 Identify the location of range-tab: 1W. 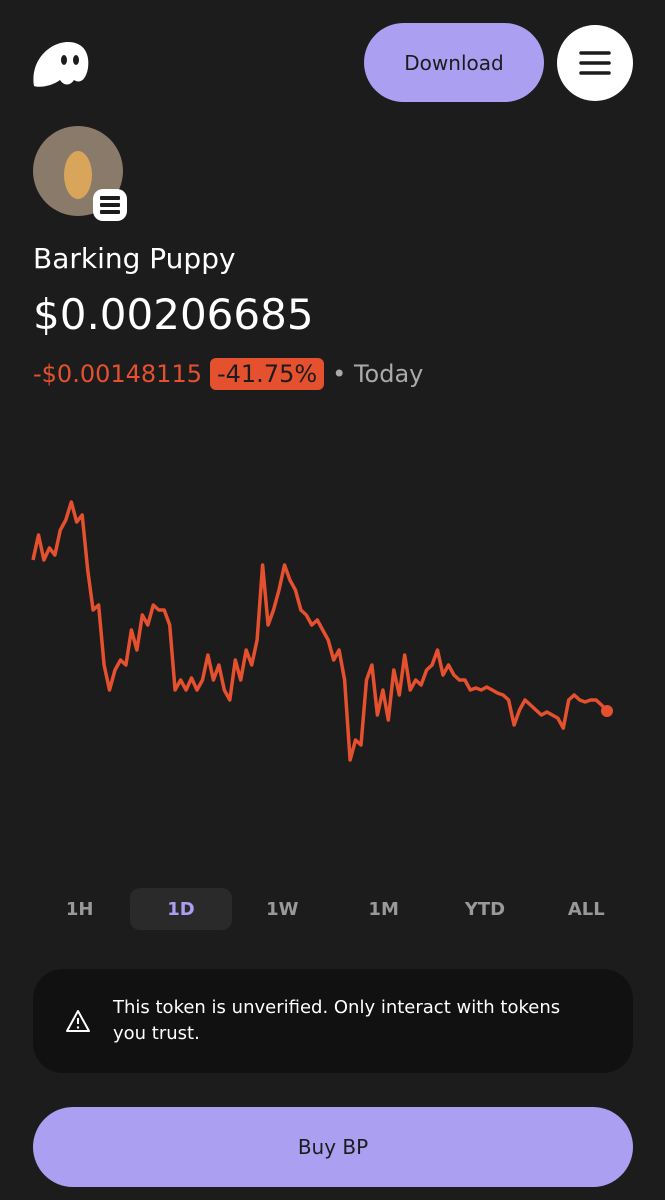
(282, 909).